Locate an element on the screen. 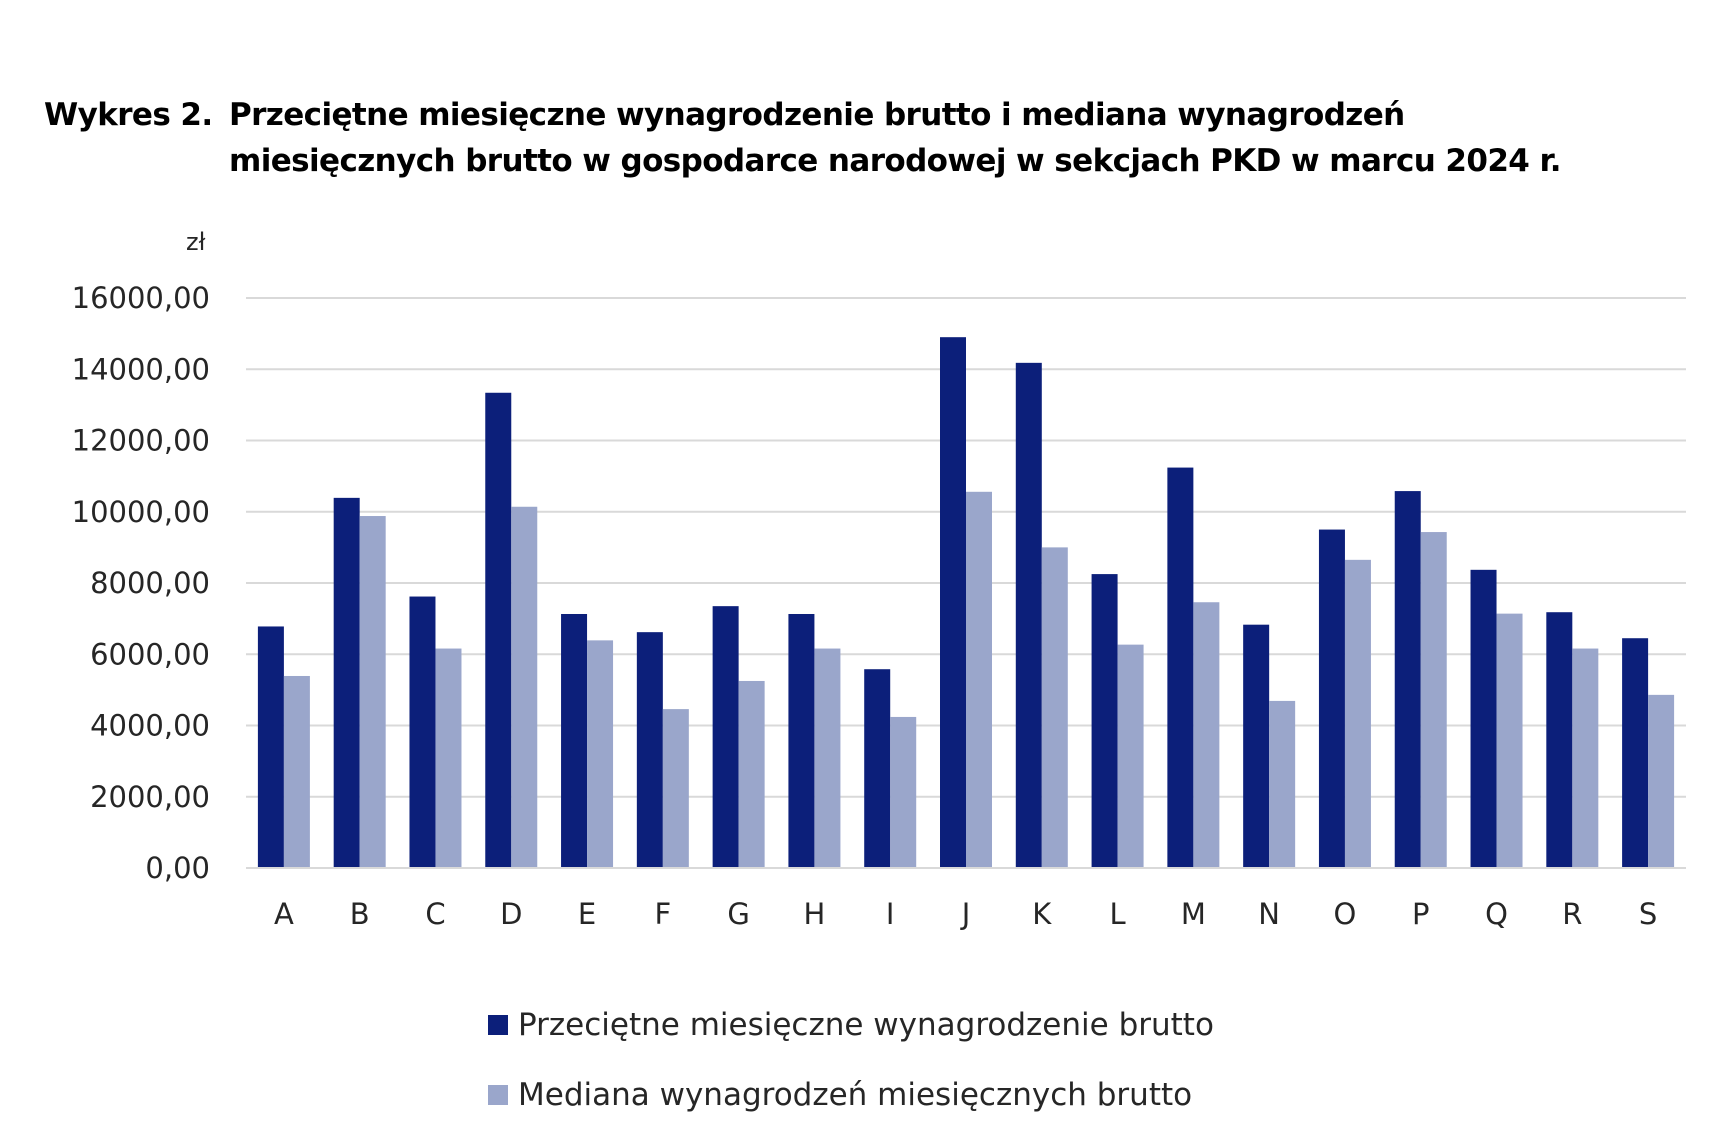 This screenshot has width=1714, height=1130. x-tick-label: H is located at coordinates (815, 914).